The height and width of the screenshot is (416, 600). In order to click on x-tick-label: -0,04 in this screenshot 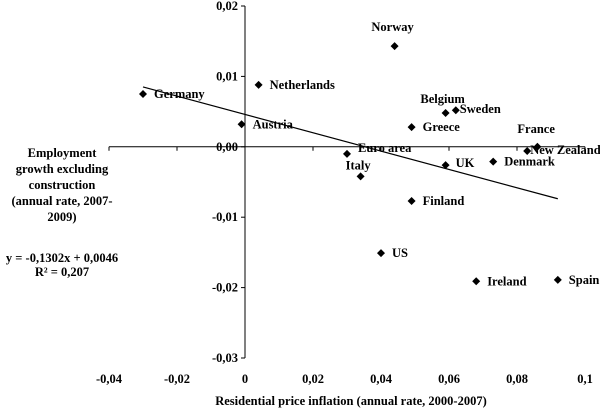, I will do `click(109, 379)`.